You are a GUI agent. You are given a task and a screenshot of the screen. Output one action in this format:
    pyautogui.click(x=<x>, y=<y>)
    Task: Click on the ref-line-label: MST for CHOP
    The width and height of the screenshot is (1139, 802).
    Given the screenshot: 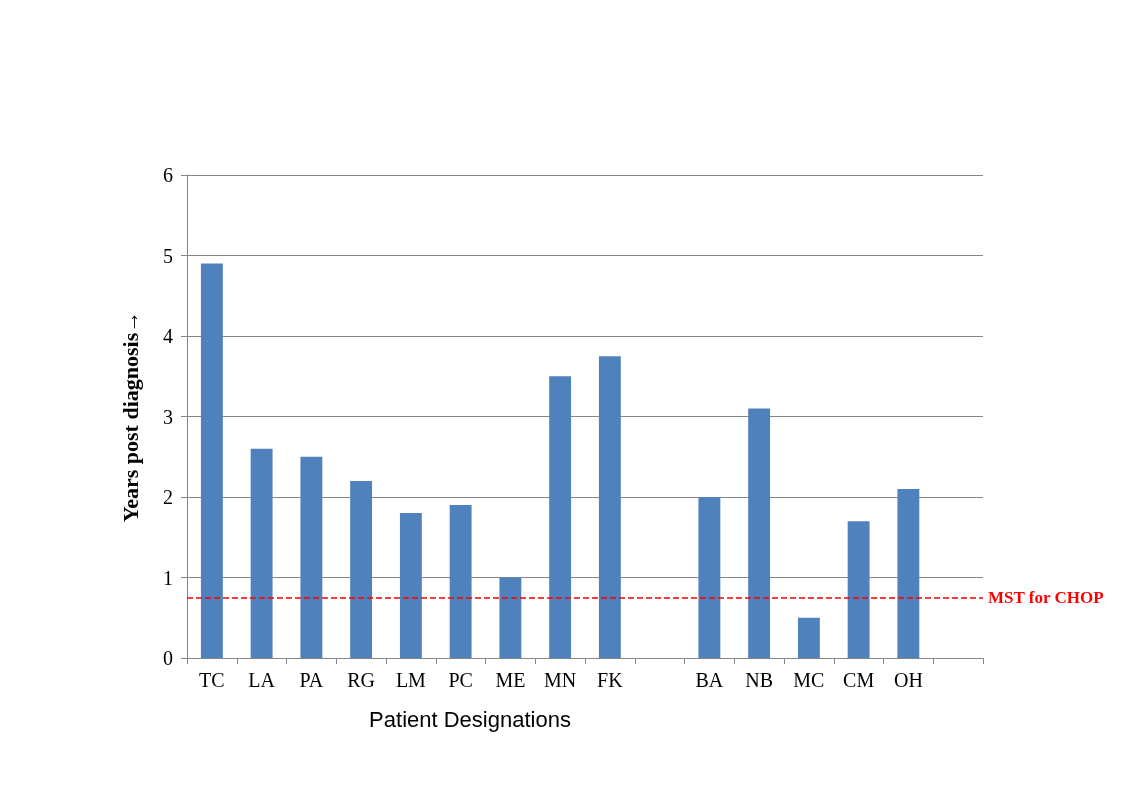 What is the action you would take?
    pyautogui.click(x=1046, y=598)
    